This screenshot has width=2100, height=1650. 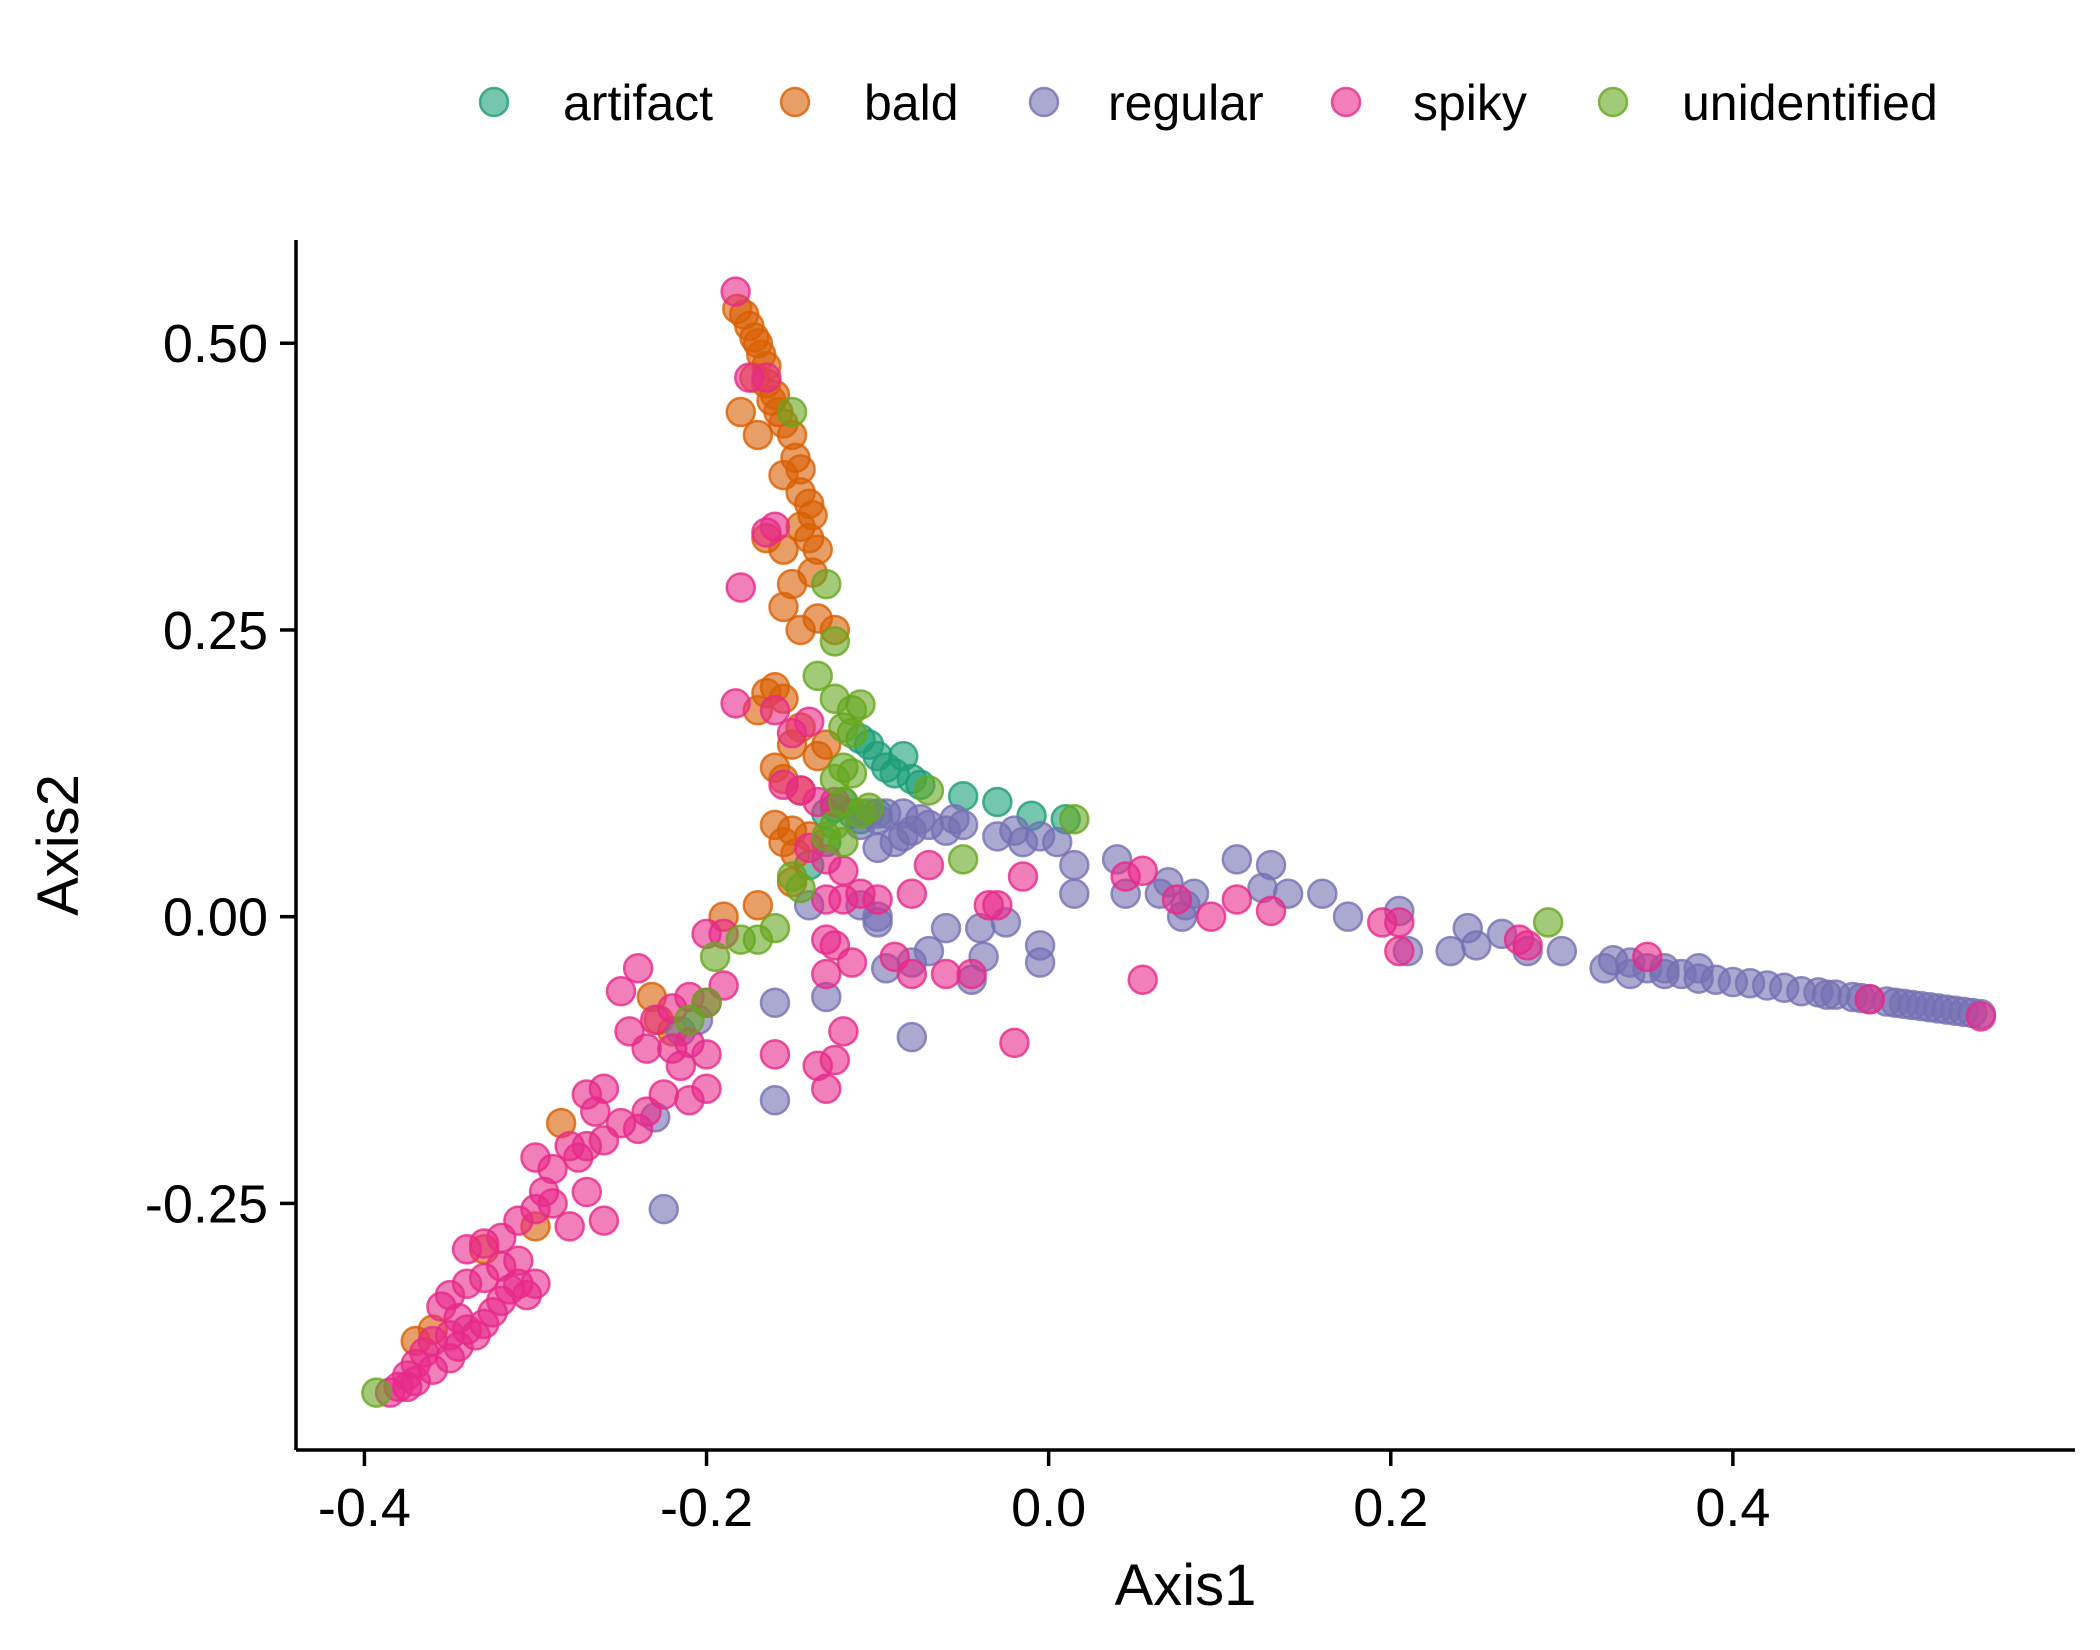 I want to click on x-tick-label: -0.4, so click(x=364, y=1508).